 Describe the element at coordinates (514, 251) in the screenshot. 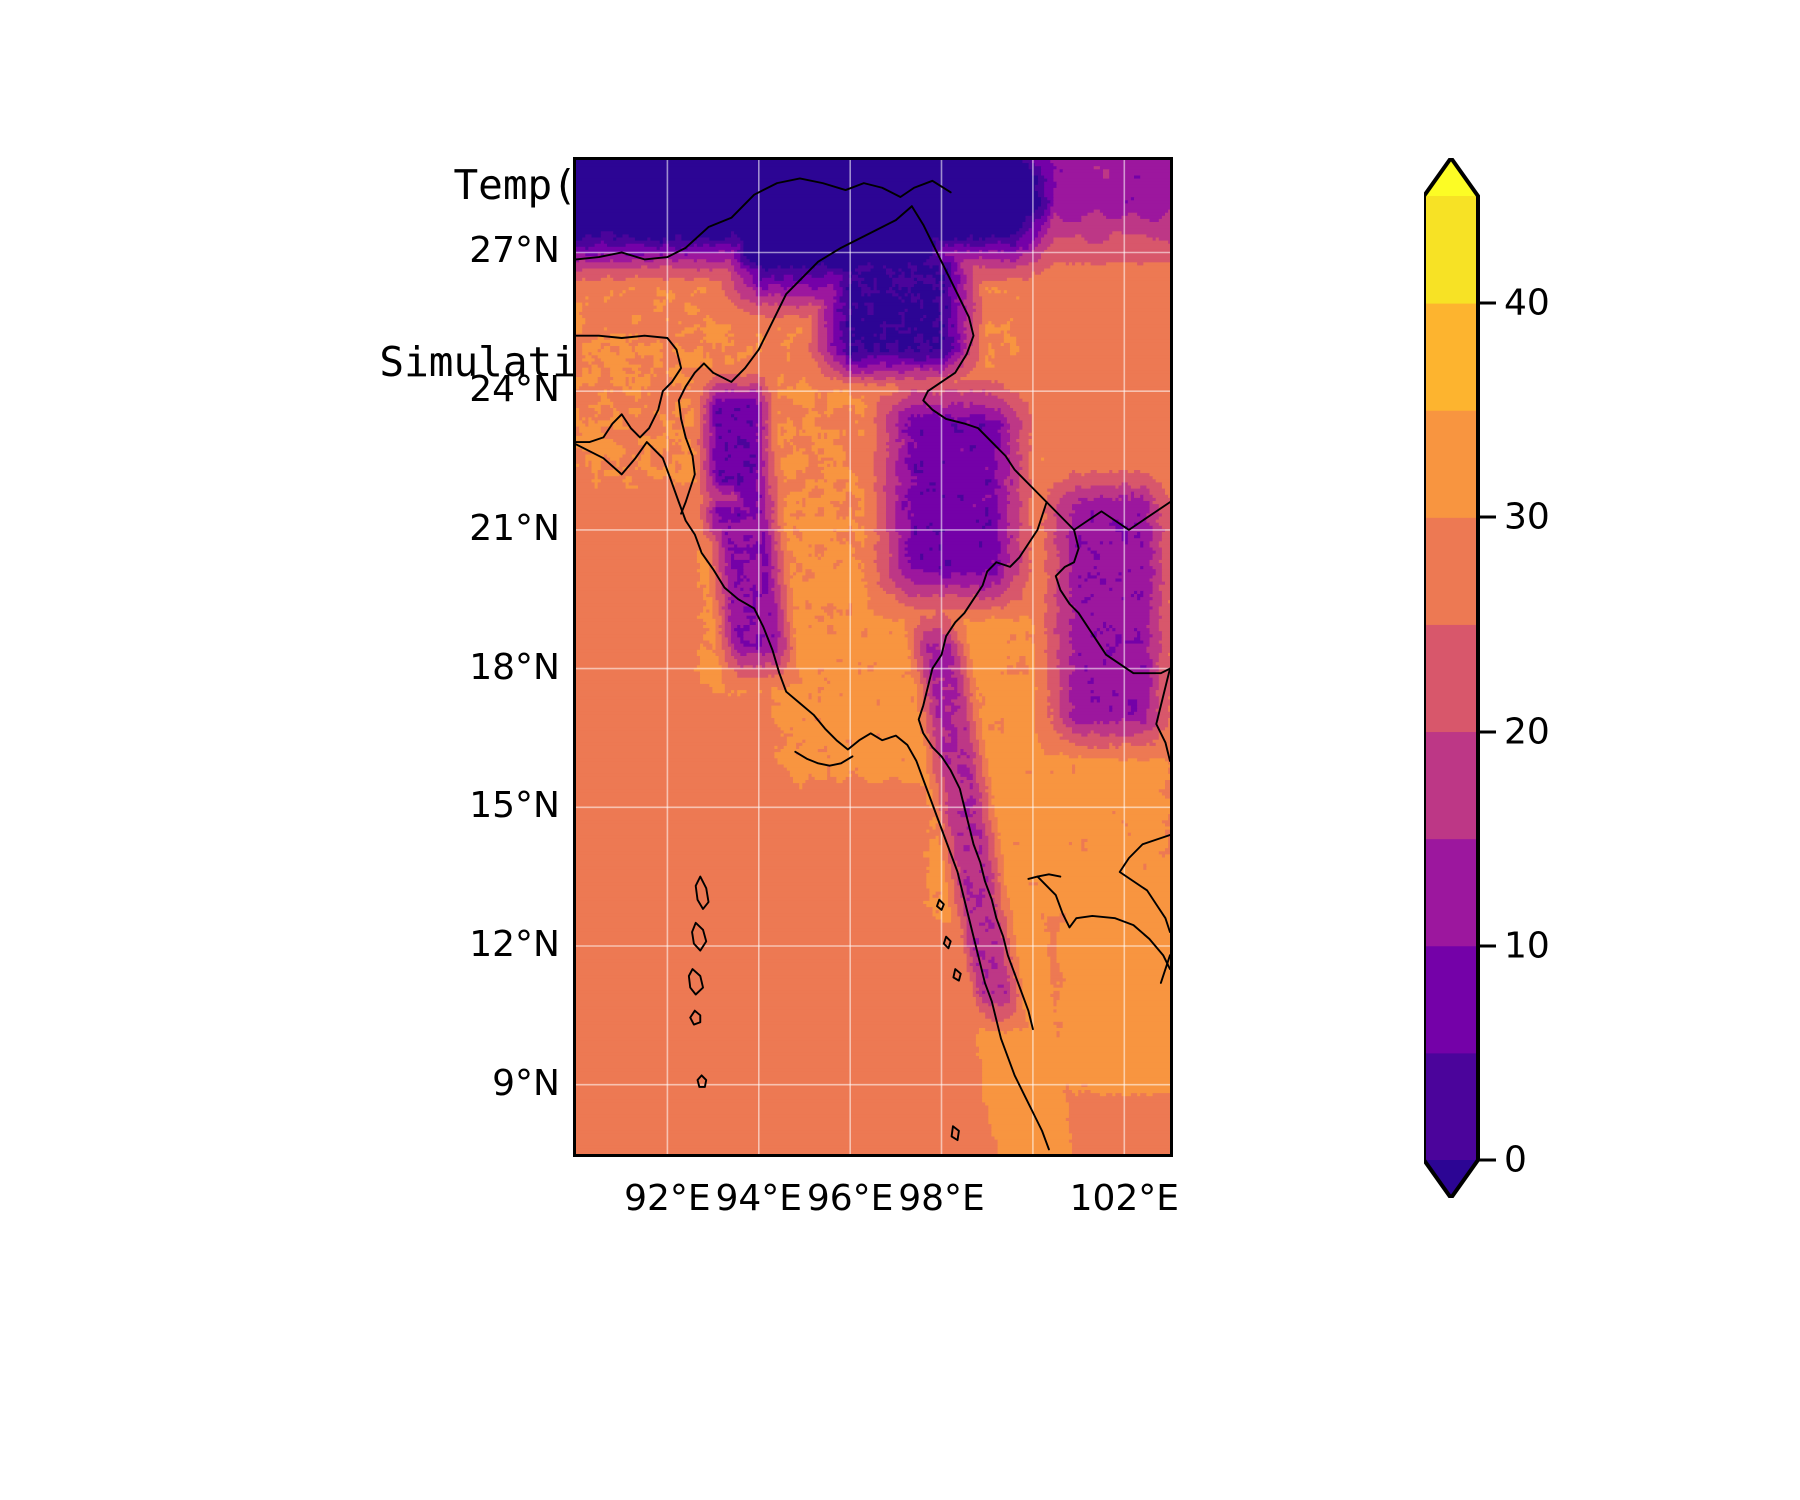

I see `latitude-tick-label: 27°N` at that location.